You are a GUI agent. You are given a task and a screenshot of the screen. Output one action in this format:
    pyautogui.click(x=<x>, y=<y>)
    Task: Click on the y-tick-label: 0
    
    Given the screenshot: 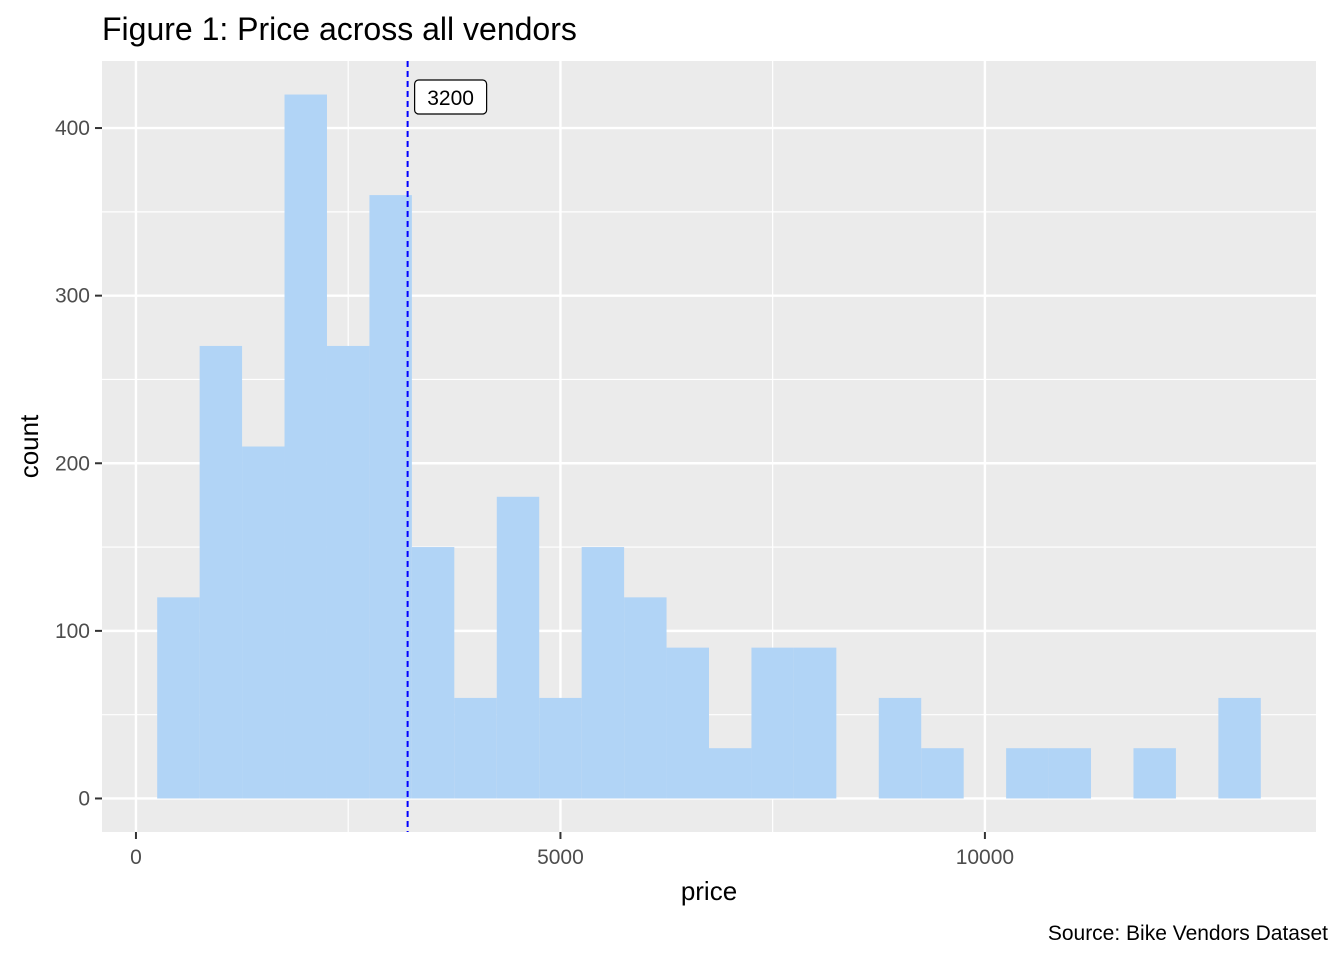 What is the action you would take?
    pyautogui.click(x=84, y=798)
    